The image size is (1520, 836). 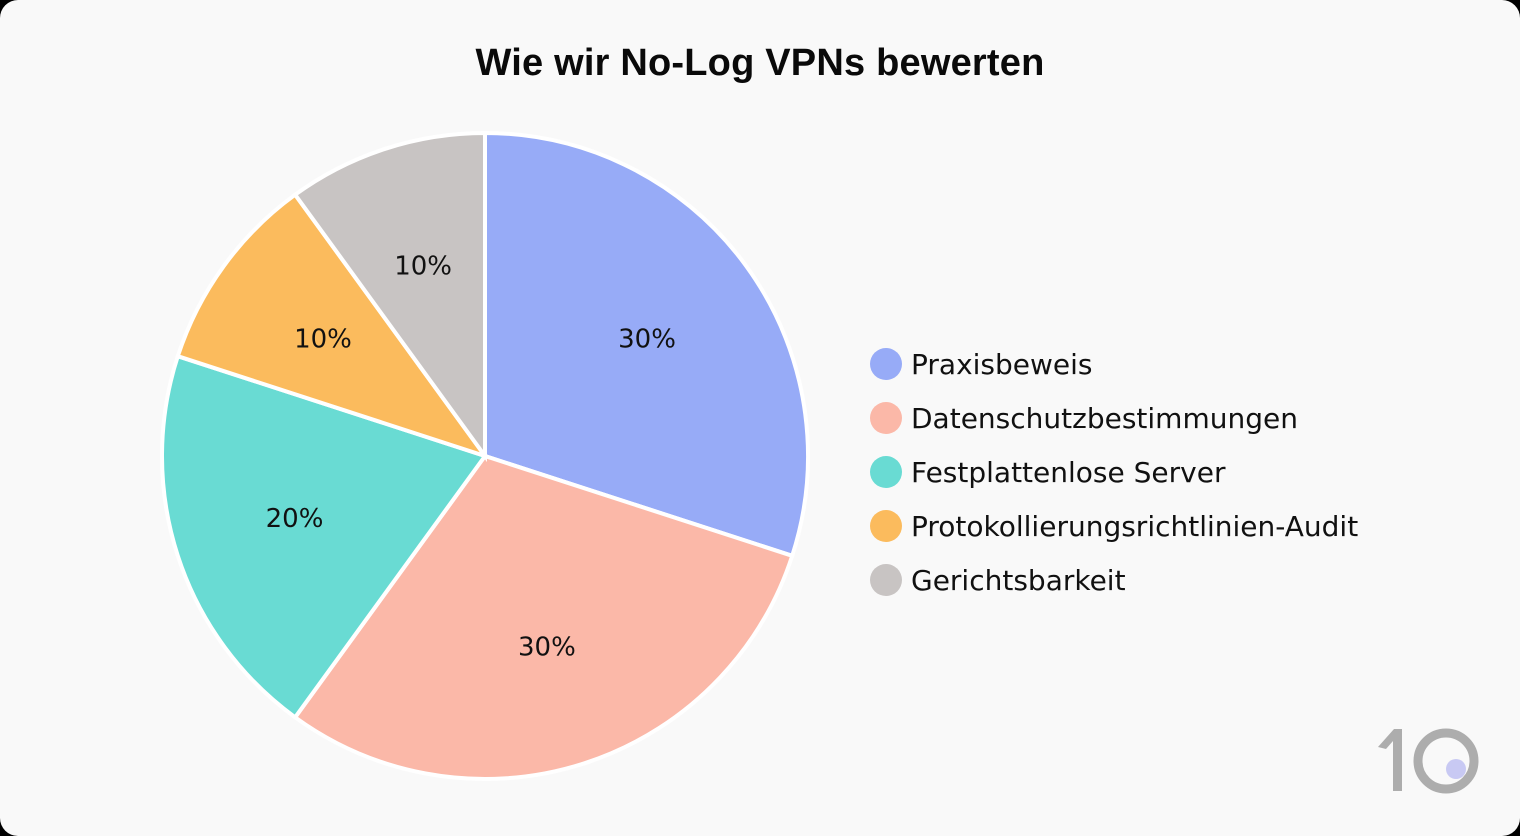 I want to click on legend-label: Datenschutzbestimmungen, so click(x=1104, y=418).